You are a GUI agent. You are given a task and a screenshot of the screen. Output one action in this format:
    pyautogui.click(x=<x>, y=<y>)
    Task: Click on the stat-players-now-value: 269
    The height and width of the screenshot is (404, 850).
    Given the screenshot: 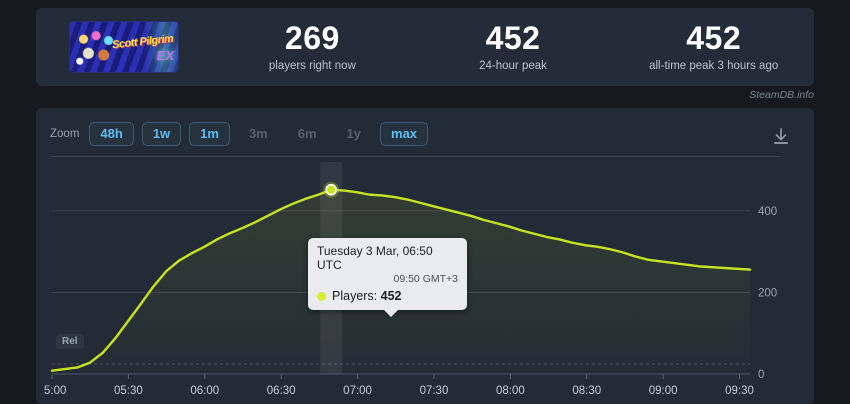 What is the action you would take?
    pyautogui.click(x=312, y=37)
    